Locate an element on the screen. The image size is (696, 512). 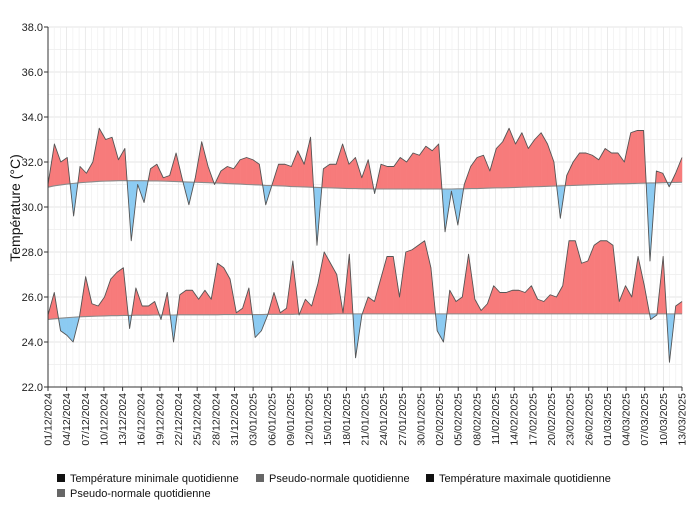
x-tick-label: 10/03/2025 is located at coordinates (664, 419).